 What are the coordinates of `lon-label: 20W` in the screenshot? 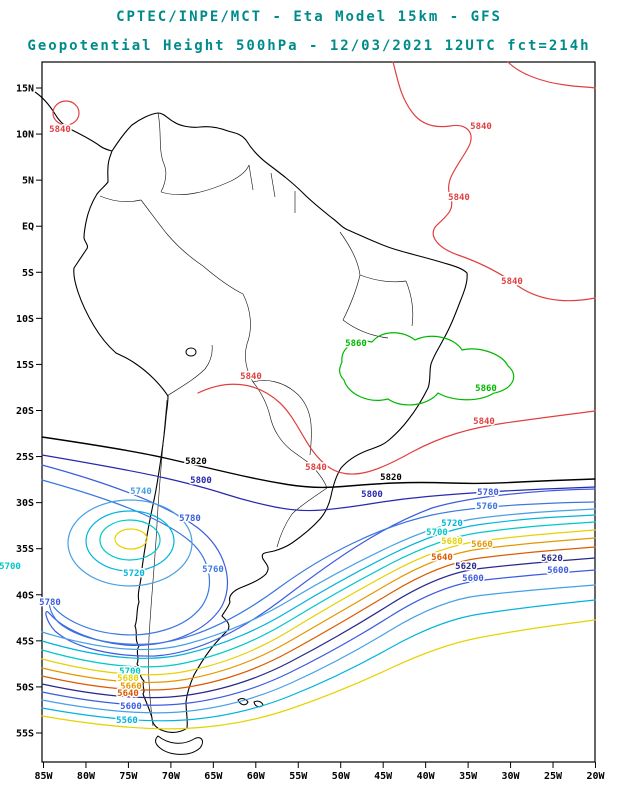 It's located at (595, 776).